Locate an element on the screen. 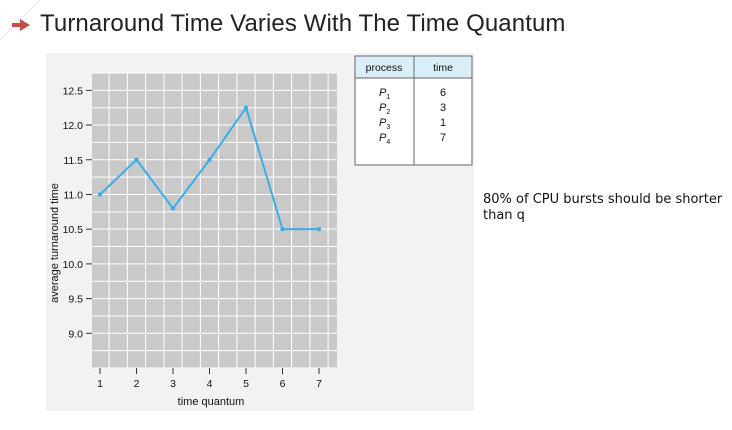  x-axis-label: time quantum is located at coordinates (211, 402).